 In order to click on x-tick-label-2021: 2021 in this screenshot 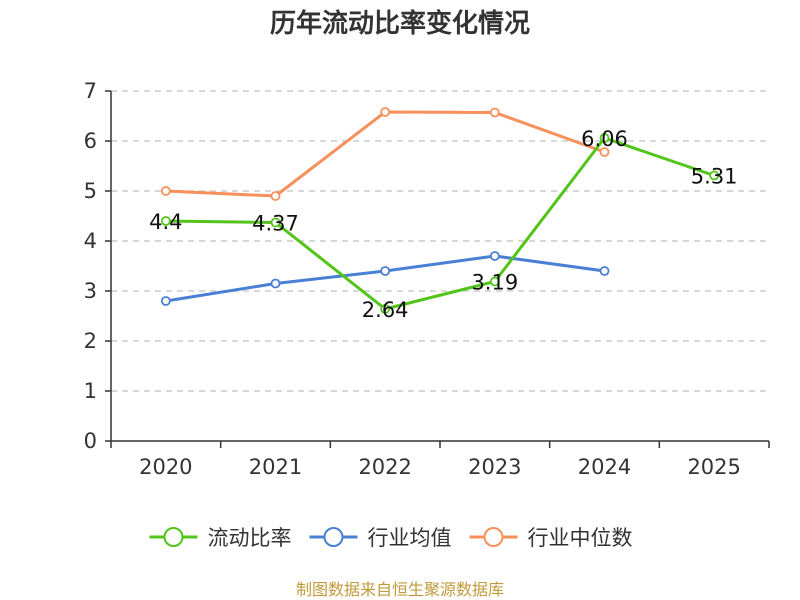, I will do `click(275, 467)`.